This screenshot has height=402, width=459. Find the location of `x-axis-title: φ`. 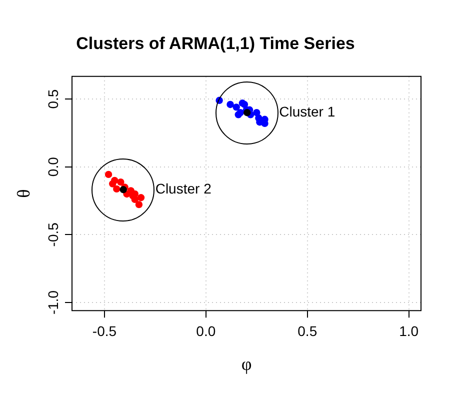

x-axis-title: φ is located at coordinates (246, 364).